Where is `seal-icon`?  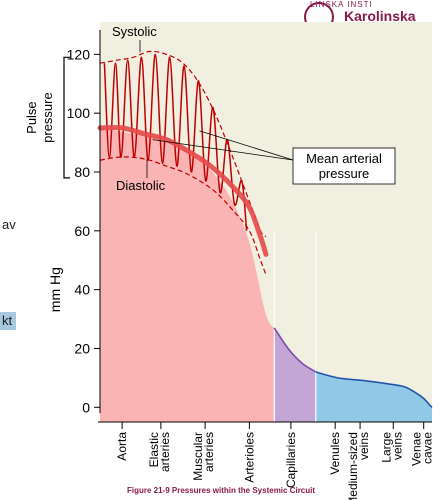
seal-icon is located at coordinates (319, 13).